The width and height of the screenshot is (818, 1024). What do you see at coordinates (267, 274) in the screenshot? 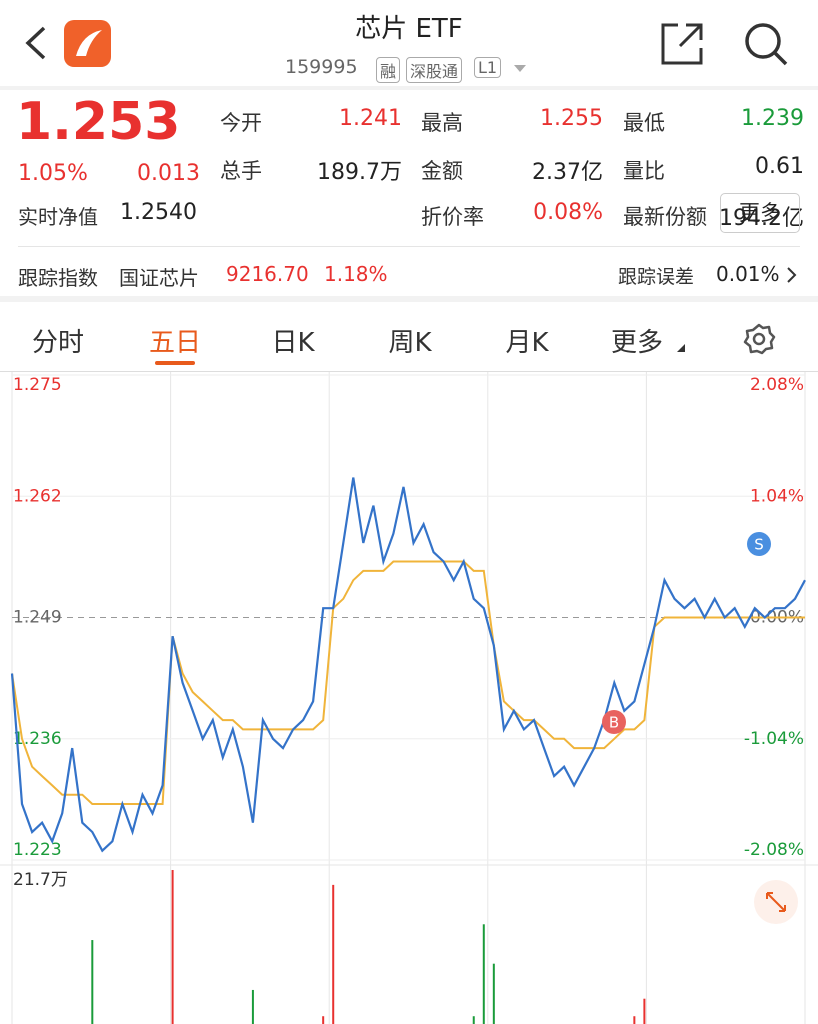
I see `index-value: 9216.70` at bounding box center [267, 274].